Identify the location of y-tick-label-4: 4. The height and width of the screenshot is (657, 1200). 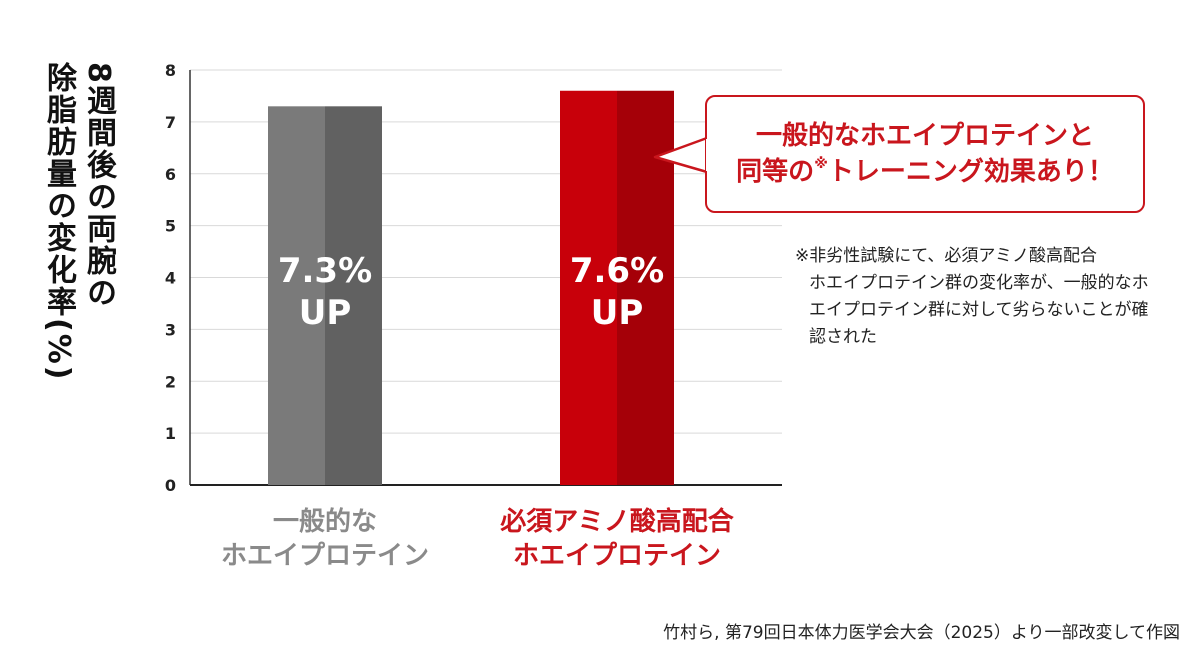
(170, 278).